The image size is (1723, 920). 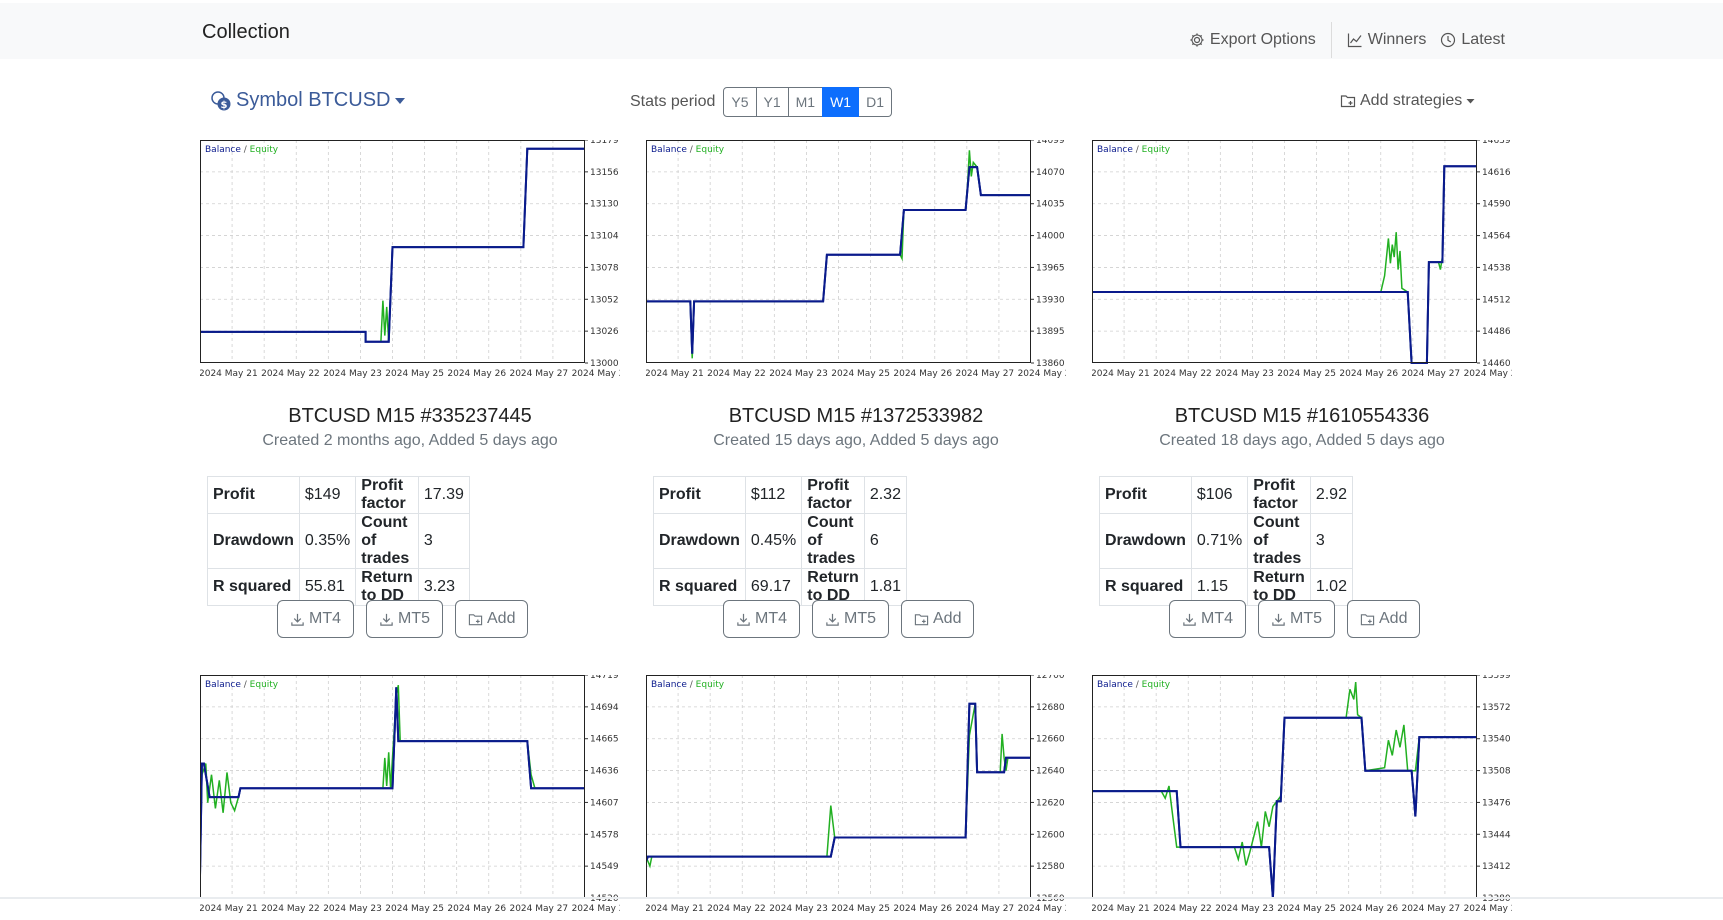 I want to click on count-of-trades-value: 6, so click(x=885, y=541).